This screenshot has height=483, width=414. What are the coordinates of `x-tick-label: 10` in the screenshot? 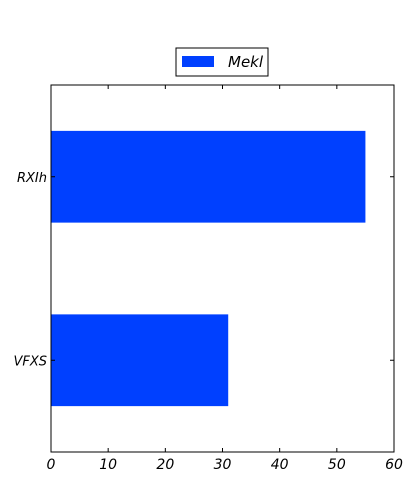 It's located at (108, 465).